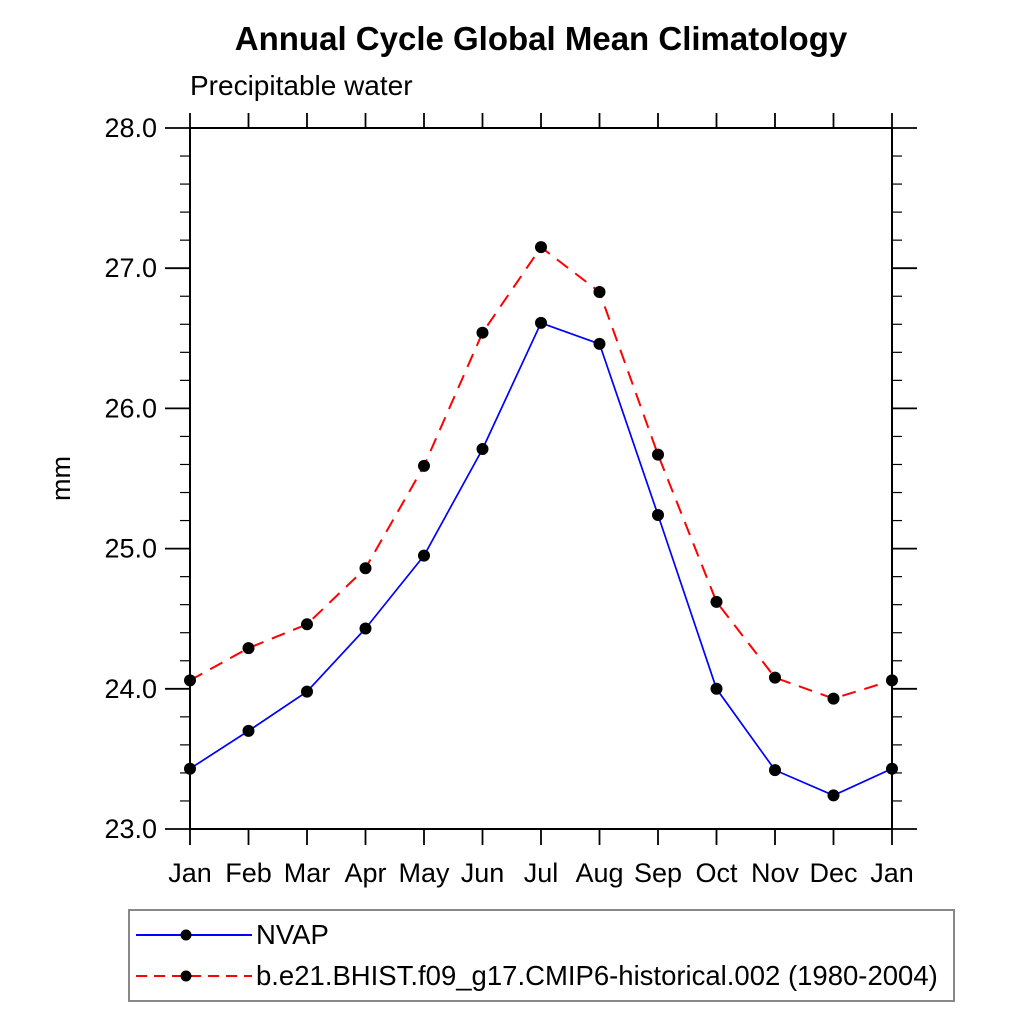 This screenshot has height=1024, width=1024. Describe the element at coordinates (541, 873) in the screenshot. I see `x-tick-label: Jul` at that location.